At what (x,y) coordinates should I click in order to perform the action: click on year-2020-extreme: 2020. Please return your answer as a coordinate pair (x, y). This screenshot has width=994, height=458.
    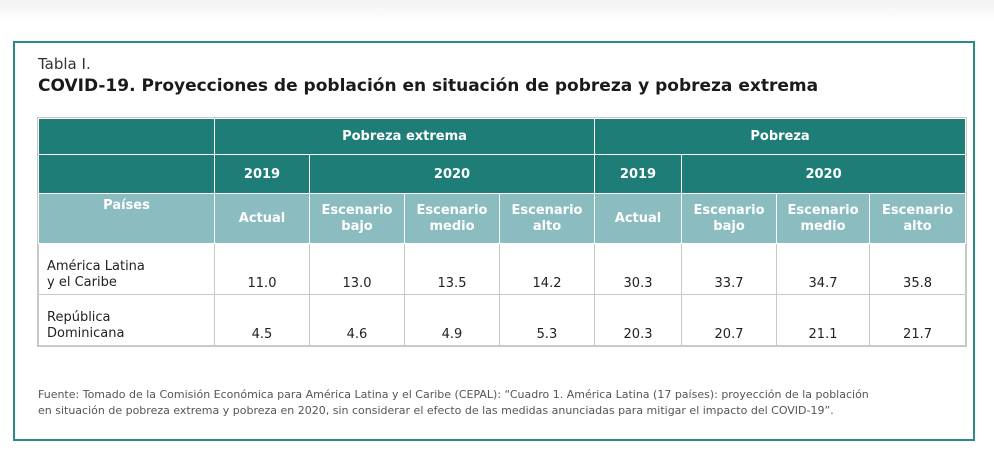
    Looking at the image, I should click on (452, 174).